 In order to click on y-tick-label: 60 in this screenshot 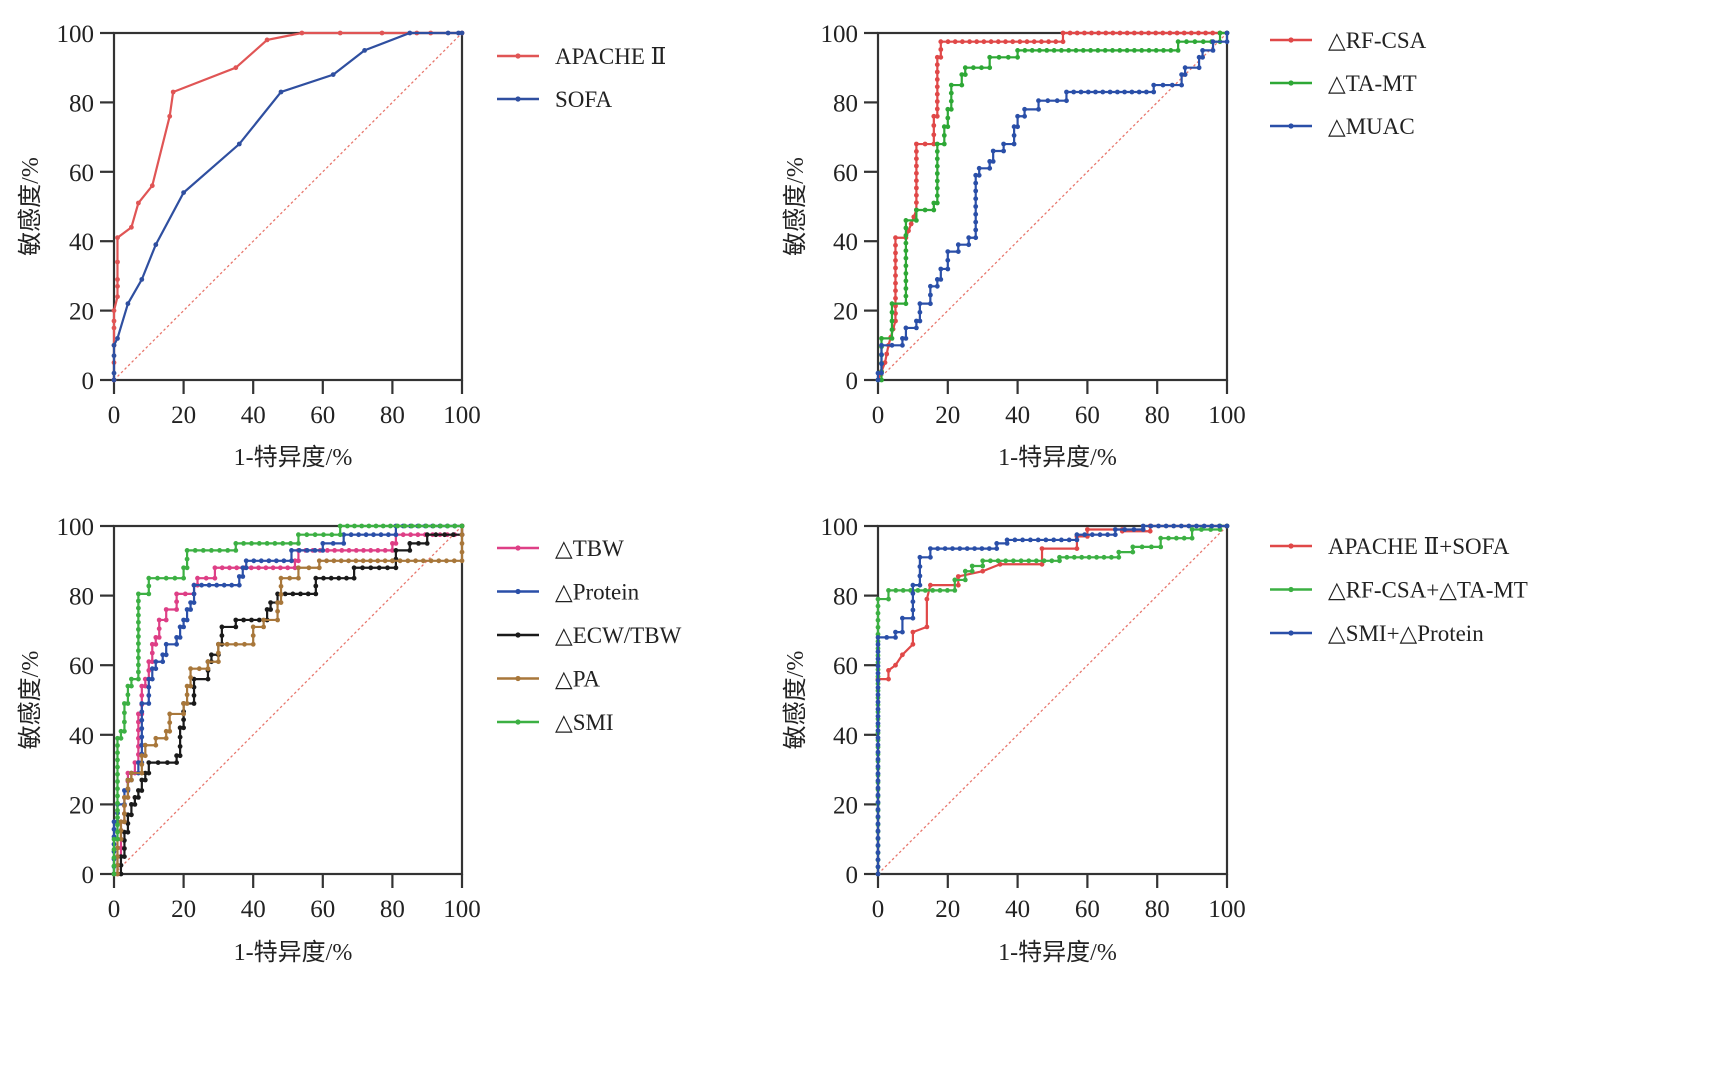, I will do `click(845, 173)`.